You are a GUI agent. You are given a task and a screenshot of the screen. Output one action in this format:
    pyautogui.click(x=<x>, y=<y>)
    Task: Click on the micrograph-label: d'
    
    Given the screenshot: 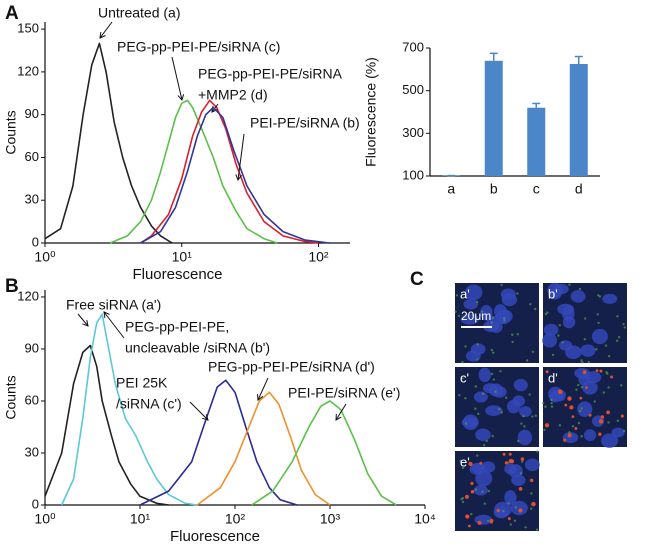 What is the action you would take?
    pyautogui.click(x=553, y=377)
    